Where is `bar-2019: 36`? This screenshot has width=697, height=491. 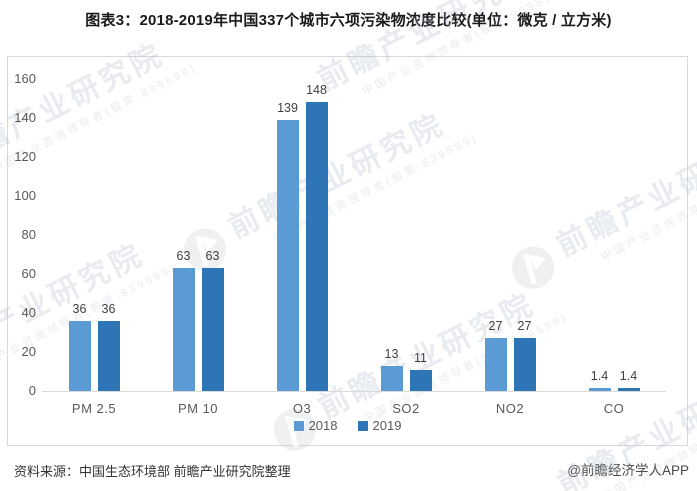
bar-2019: 36 is located at coordinates (108, 346).